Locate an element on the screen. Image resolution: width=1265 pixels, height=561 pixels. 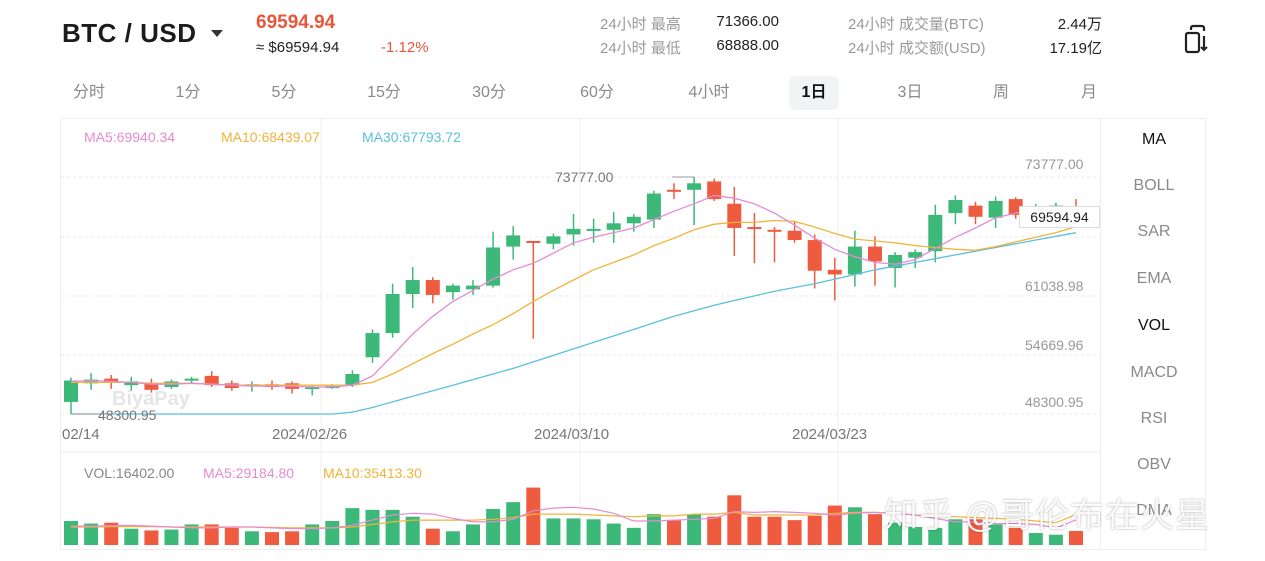
interval-tabs: 分时 1分 5分 15分 30分 60分 4小时 1日 3日 周 月 is located at coordinates (585, 93).